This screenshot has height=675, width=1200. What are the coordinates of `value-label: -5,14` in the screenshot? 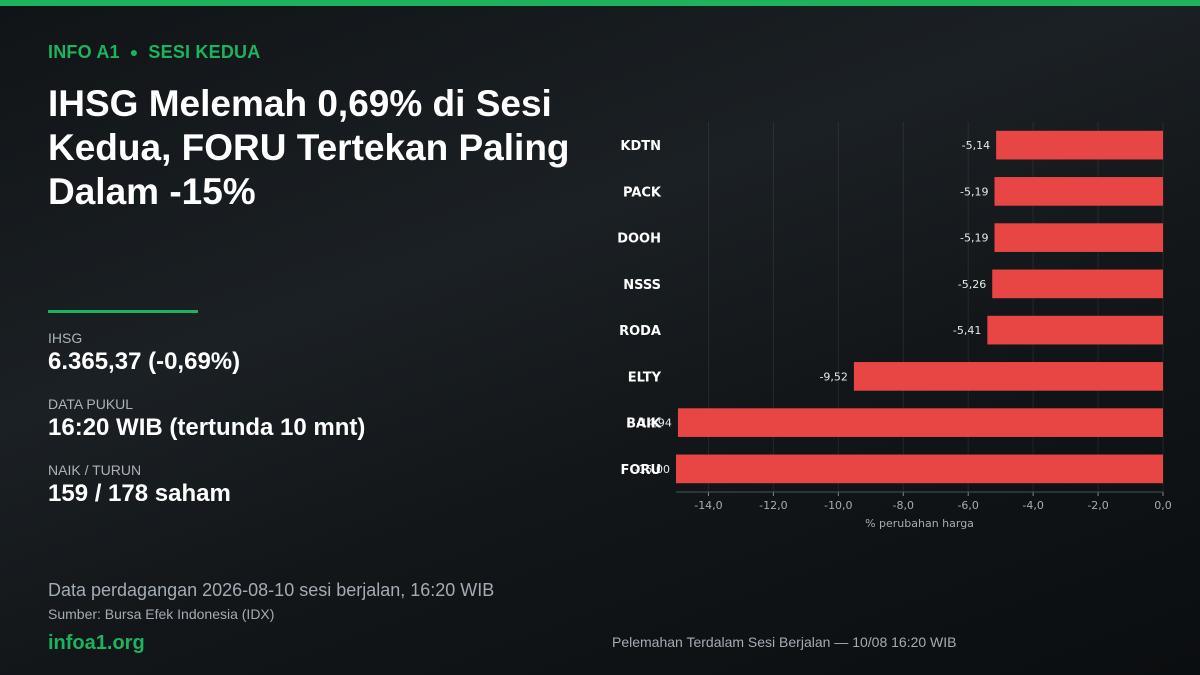 It's located at (976, 145).